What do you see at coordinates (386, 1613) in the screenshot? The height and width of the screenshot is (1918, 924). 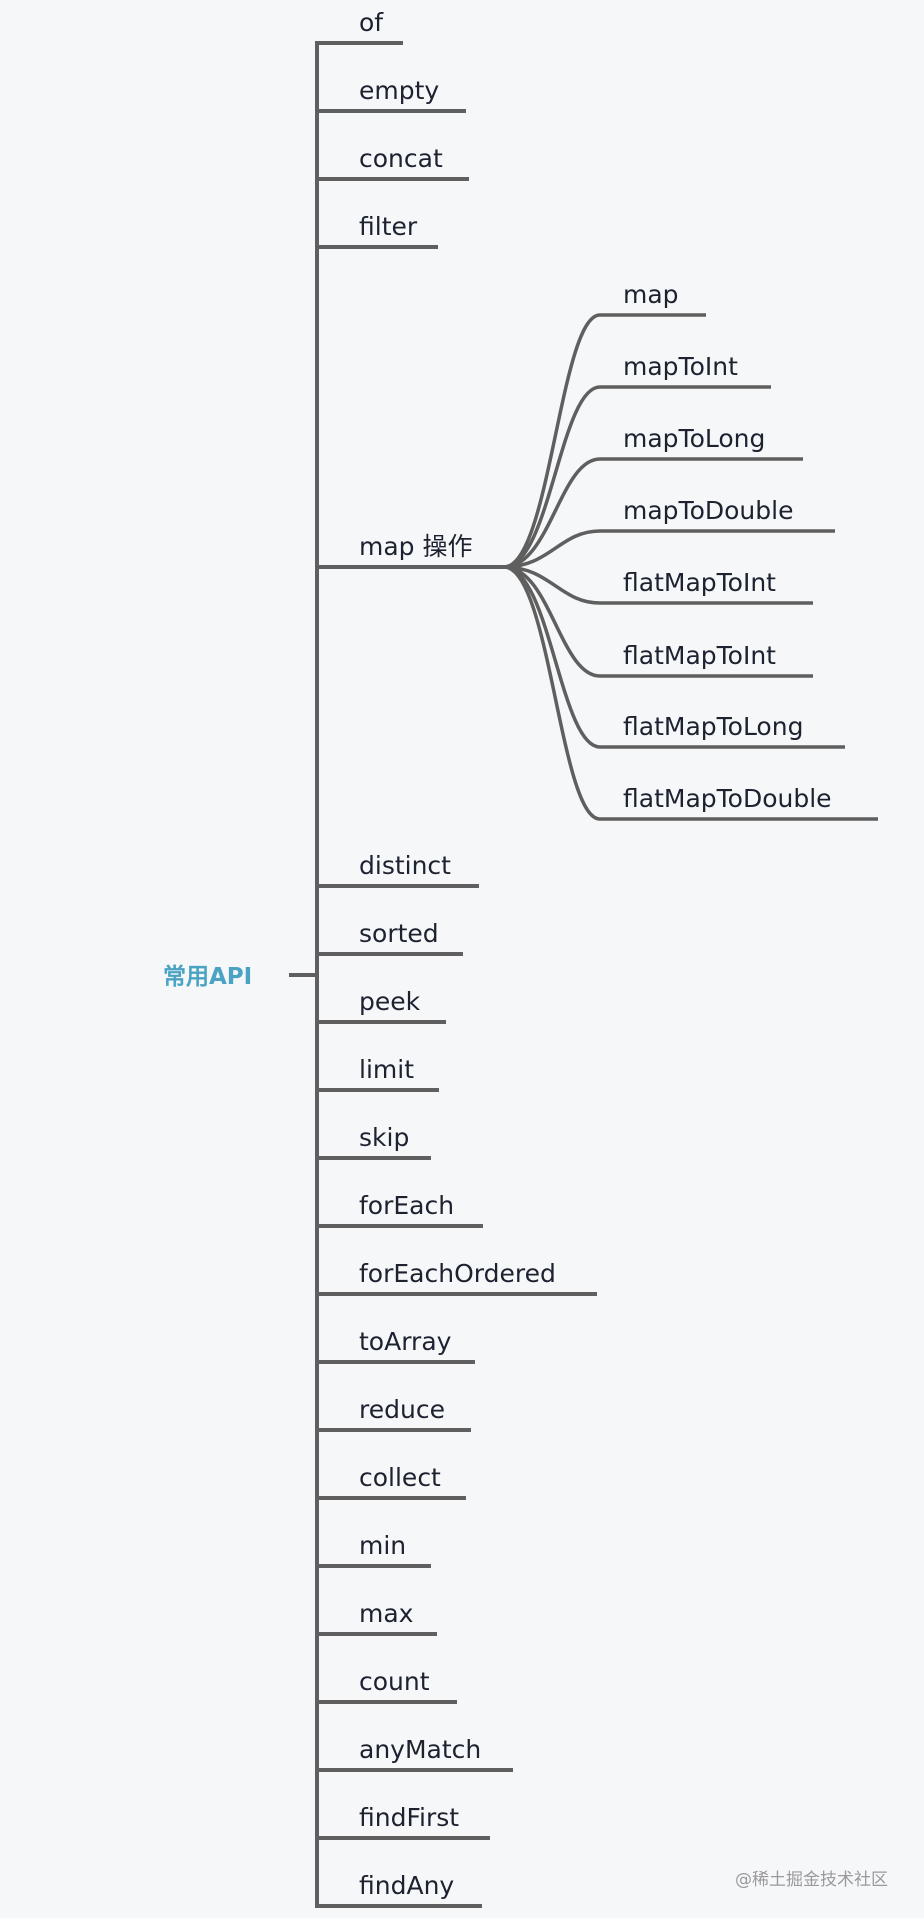 I see `node-label: max` at bounding box center [386, 1613].